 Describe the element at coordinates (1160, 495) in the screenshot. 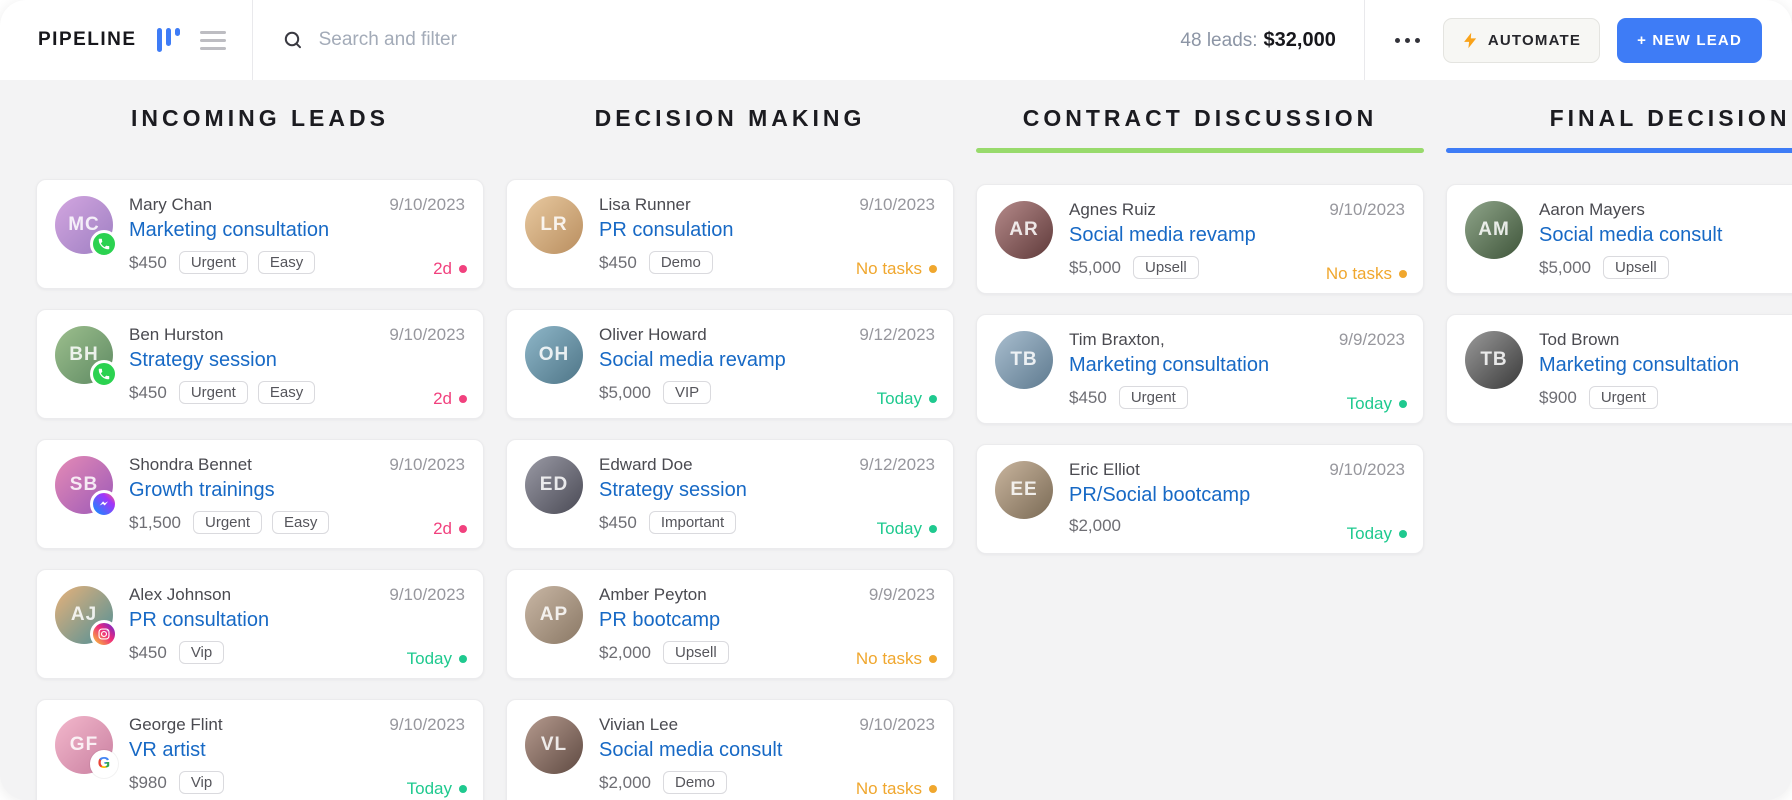

I see `lead-title: PR/Social bootcamp` at that location.